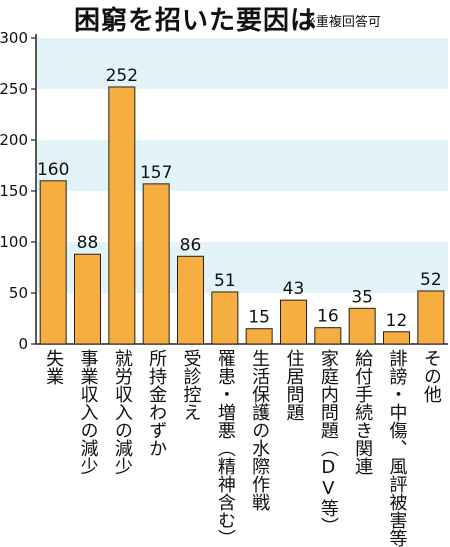  What do you see at coordinates (122, 412) in the screenshot?
I see `x-tick-label: 就労収入の減少` at bounding box center [122, 412].